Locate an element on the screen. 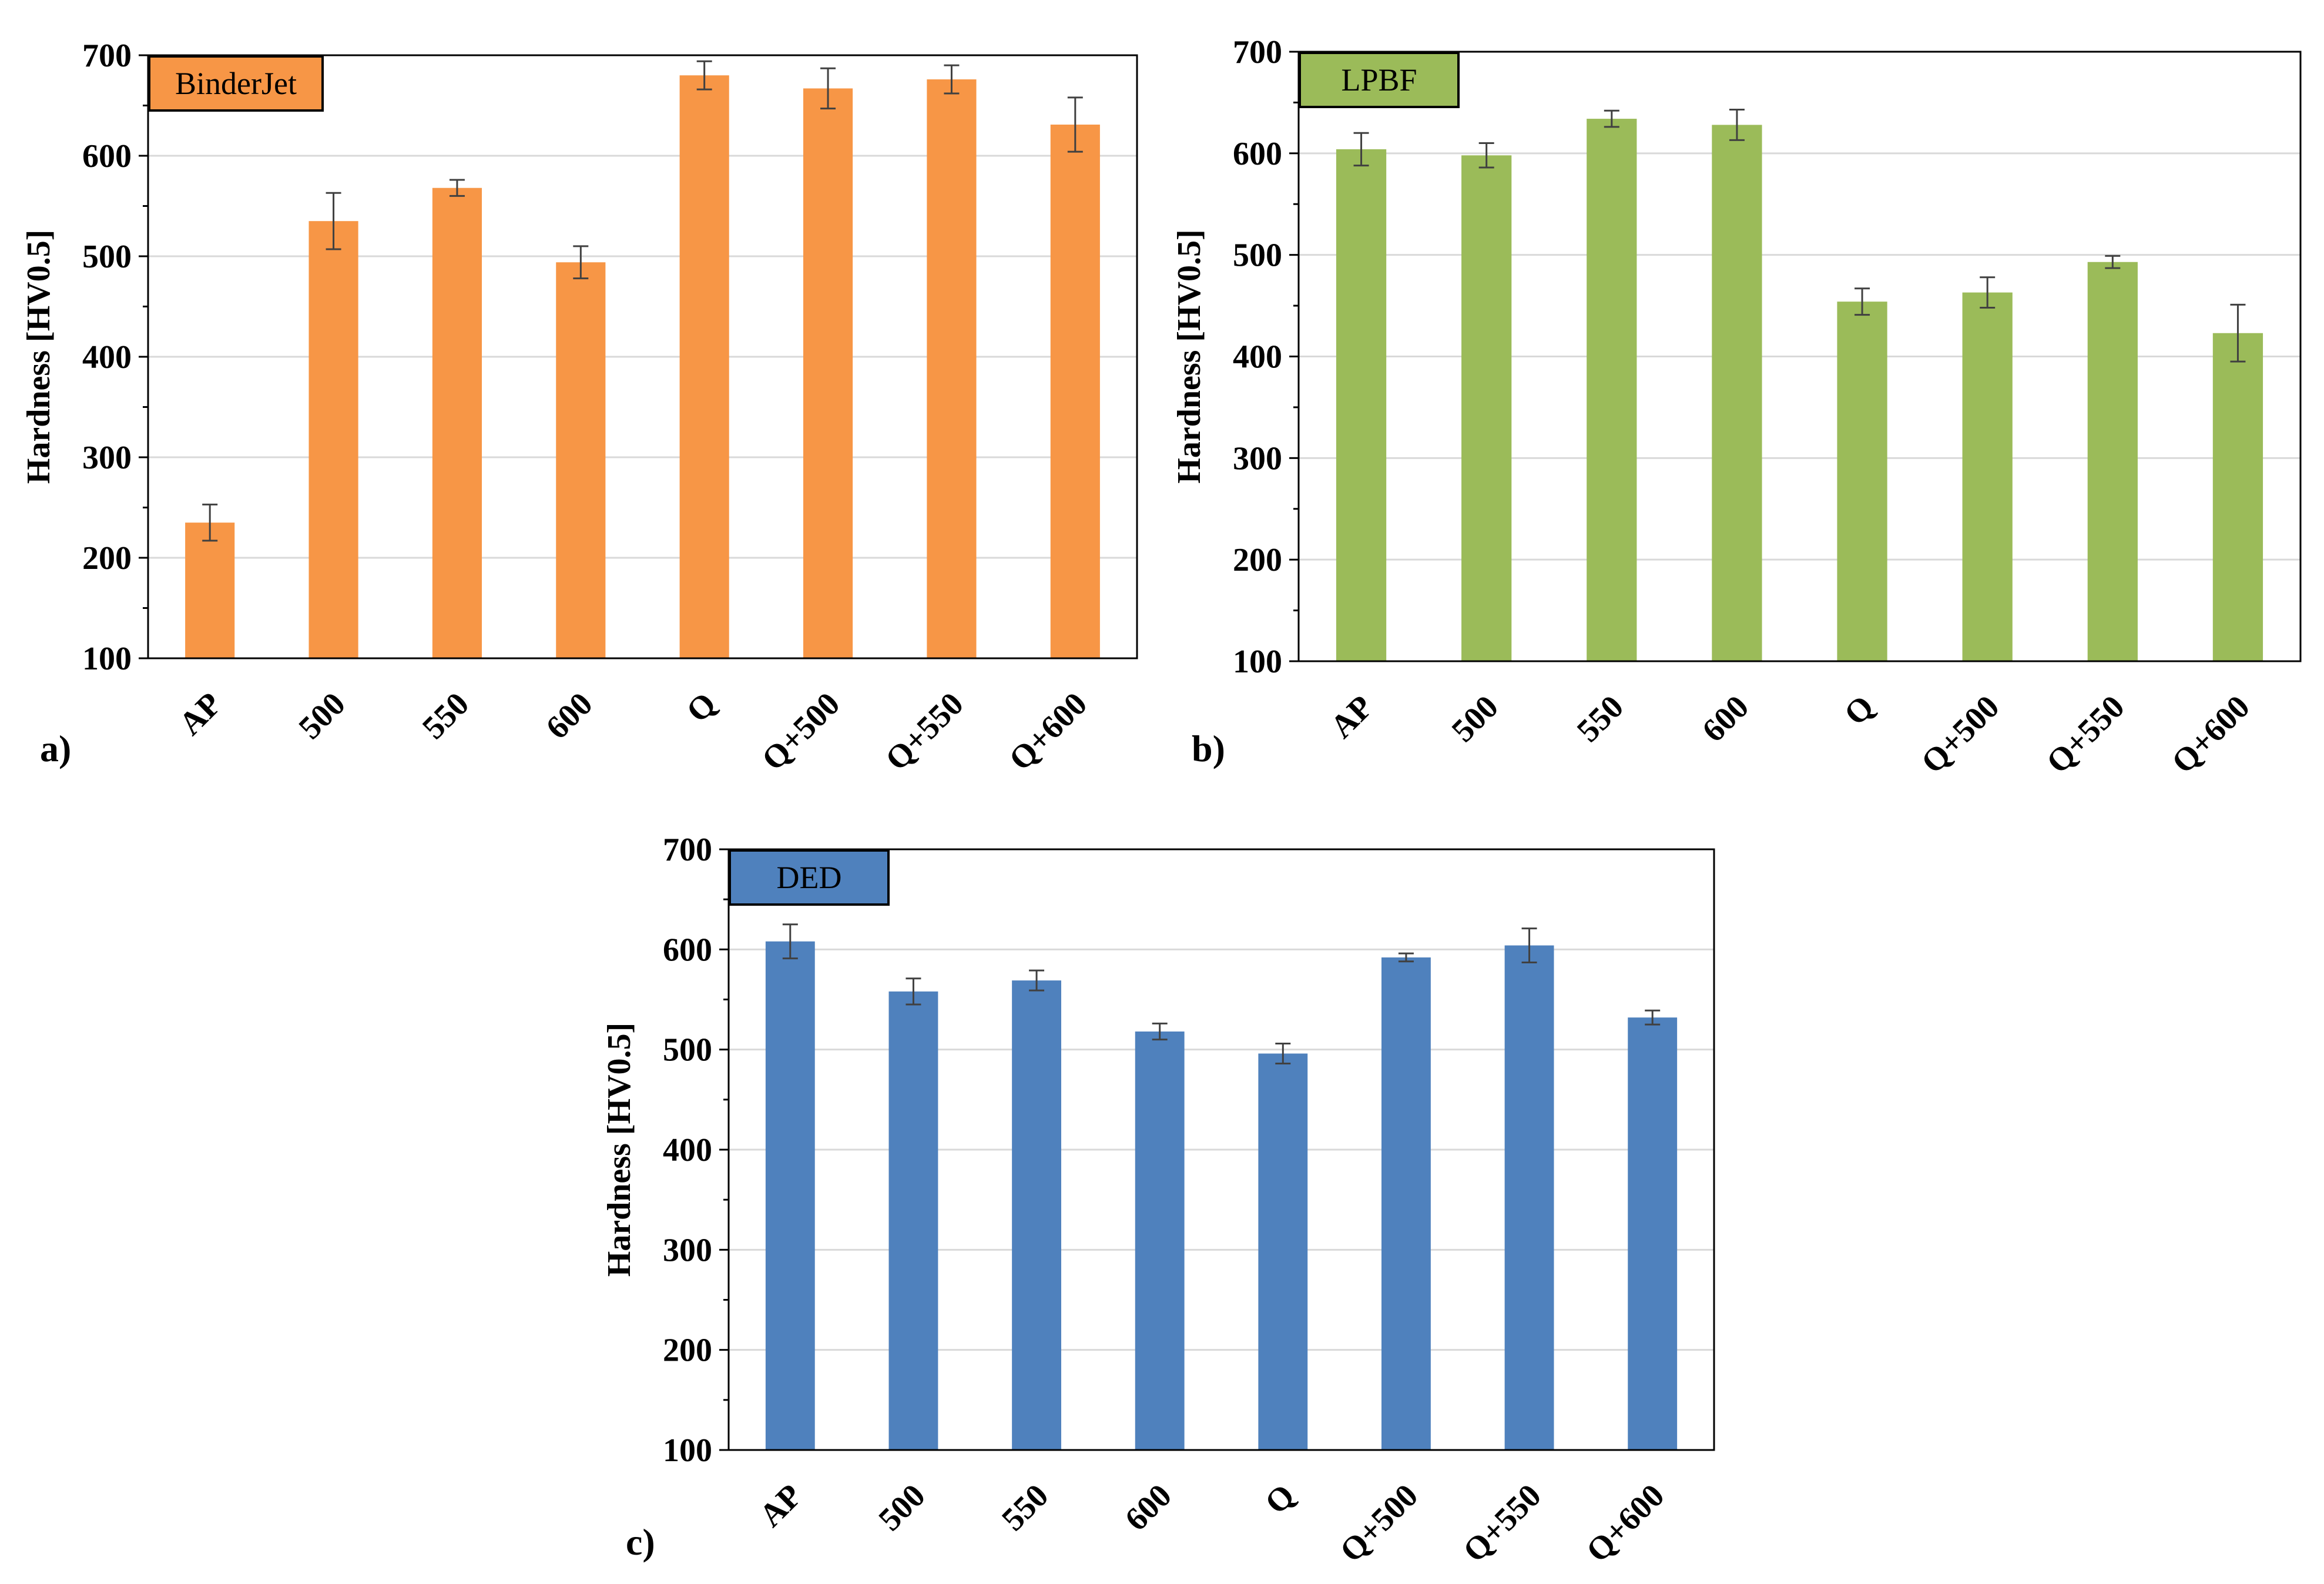  legend-label: DED is located at coordinates (810, 878).